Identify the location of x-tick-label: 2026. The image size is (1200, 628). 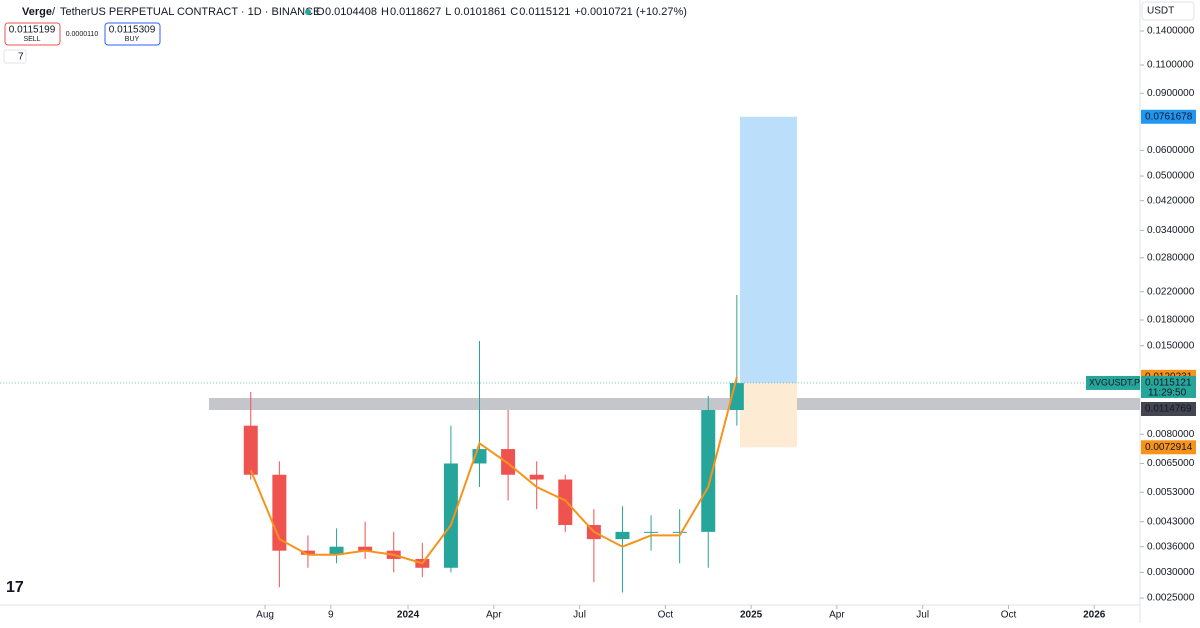
(1094, 615).